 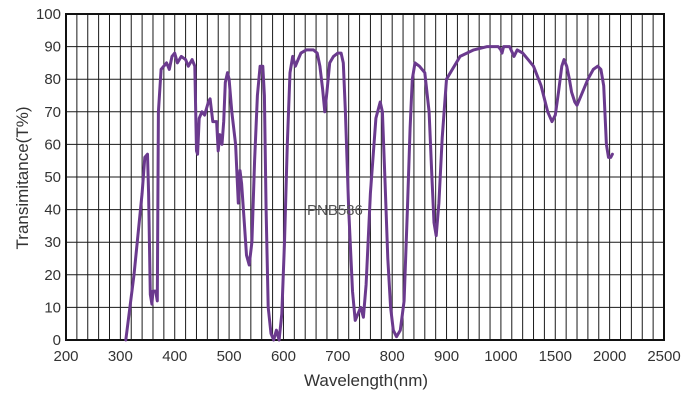 What do you see at coordinates (174, 356) in the screenshot?
I see `x-tick-label: 400` at bounding box center [174, 356].